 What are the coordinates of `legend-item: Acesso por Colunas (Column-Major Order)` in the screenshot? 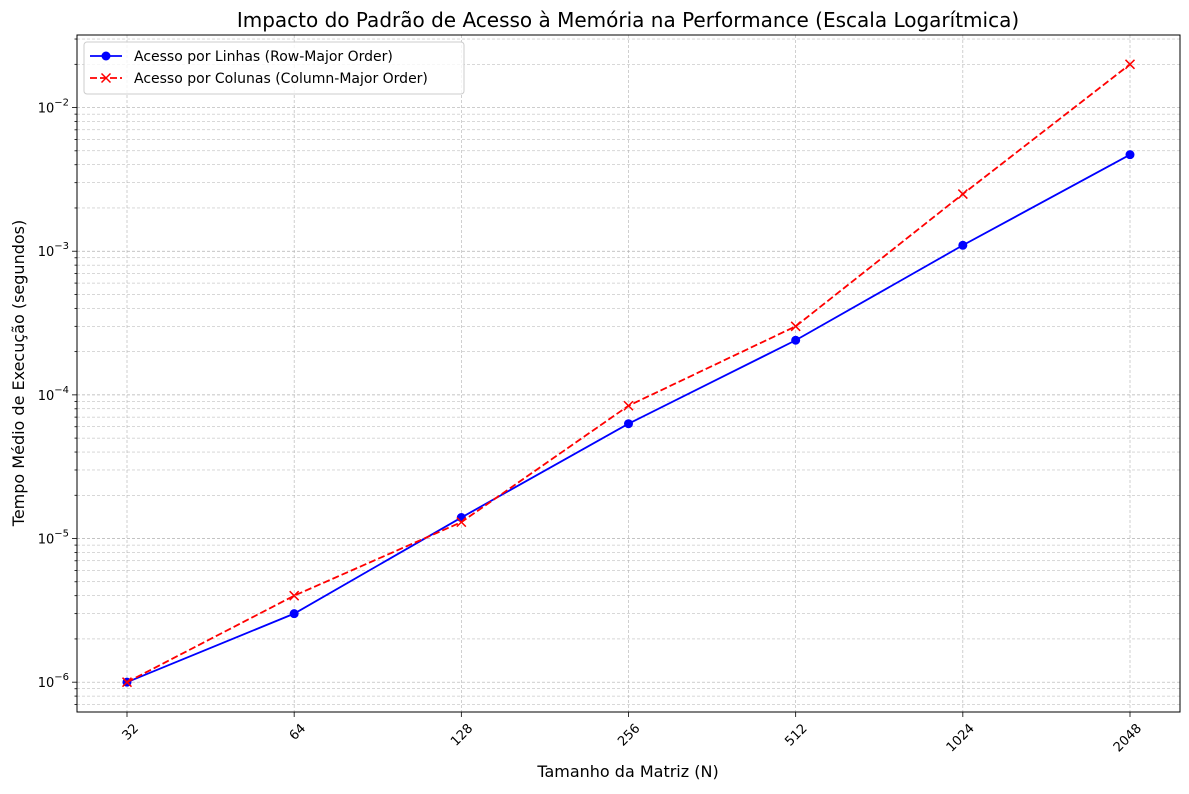 It's located at (259, 79).